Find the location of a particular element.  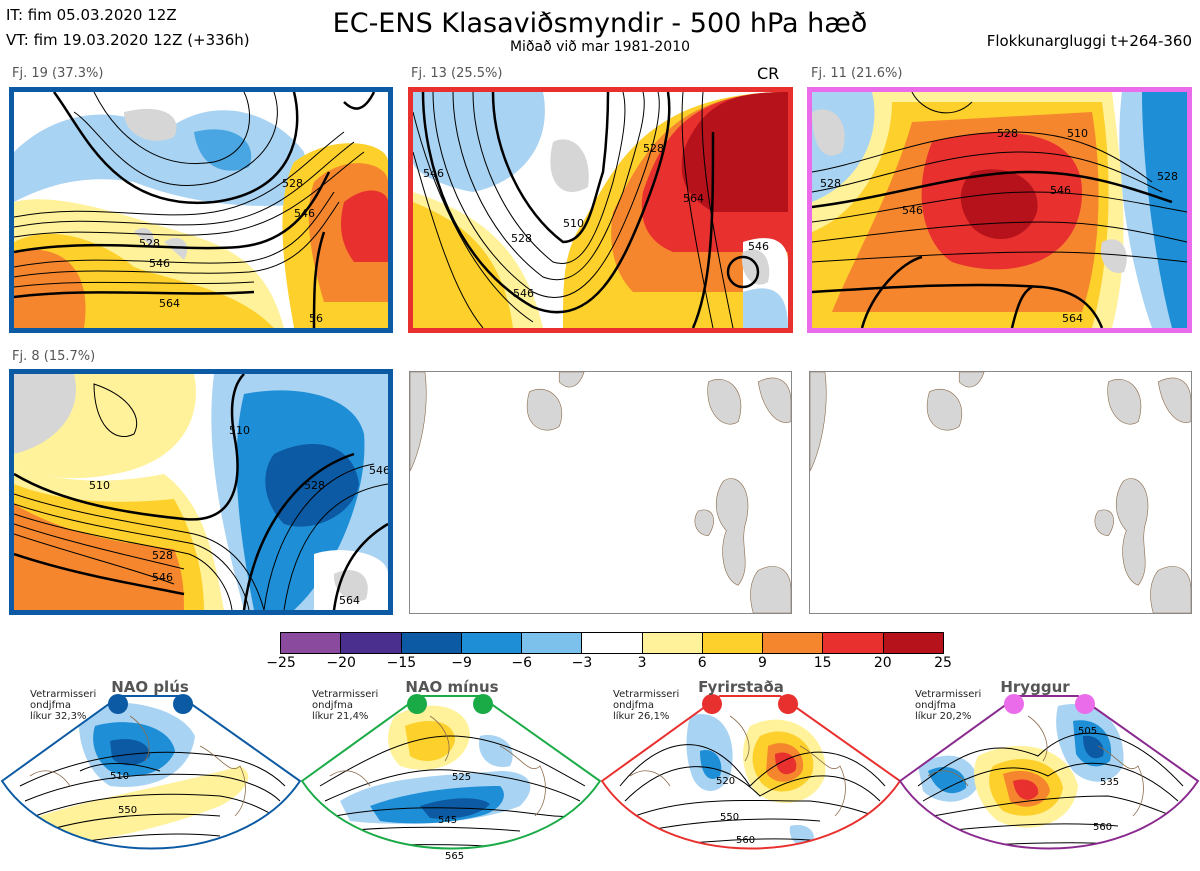

regime-stat: Vetrarmisseri ondjfma líkur 26,1% is located at coordinates (646, 705).